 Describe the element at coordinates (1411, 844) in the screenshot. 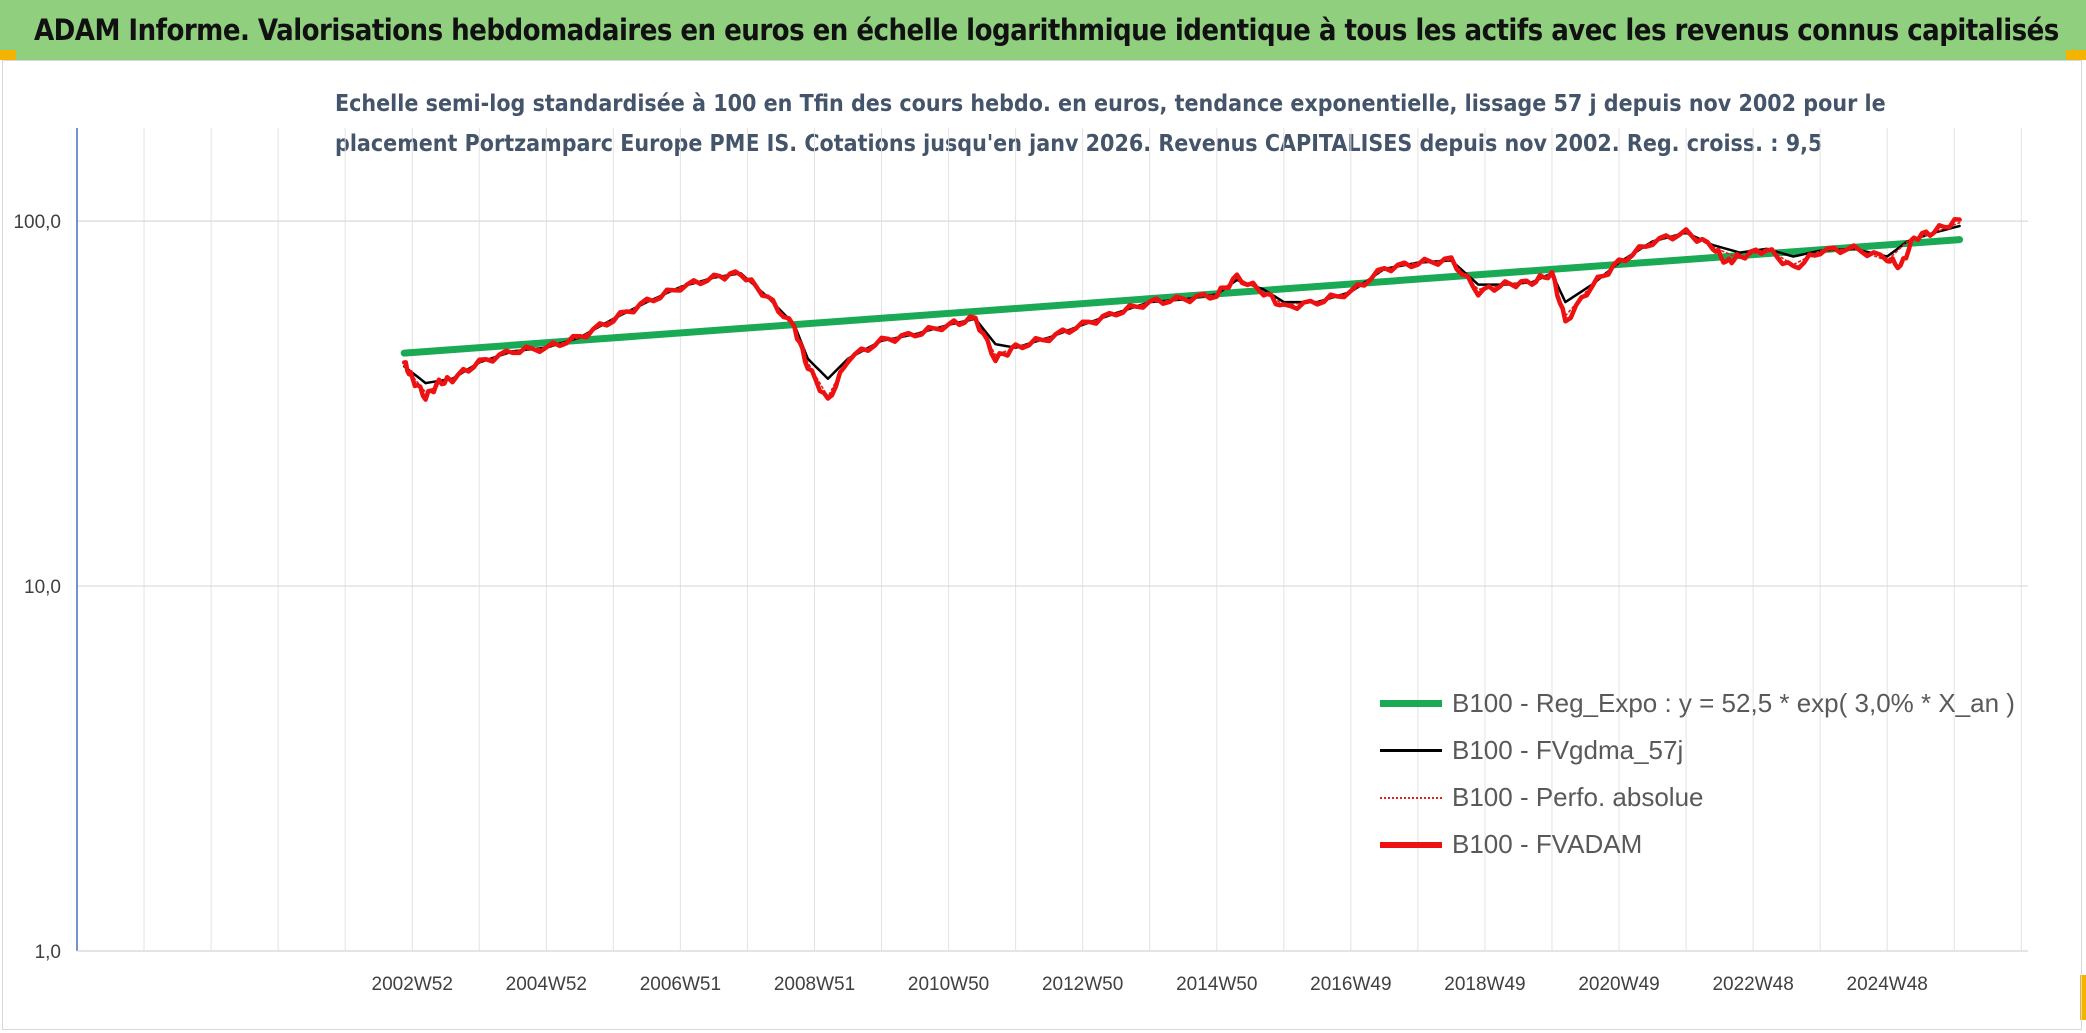

I see `legend-swatch-red` at that location.